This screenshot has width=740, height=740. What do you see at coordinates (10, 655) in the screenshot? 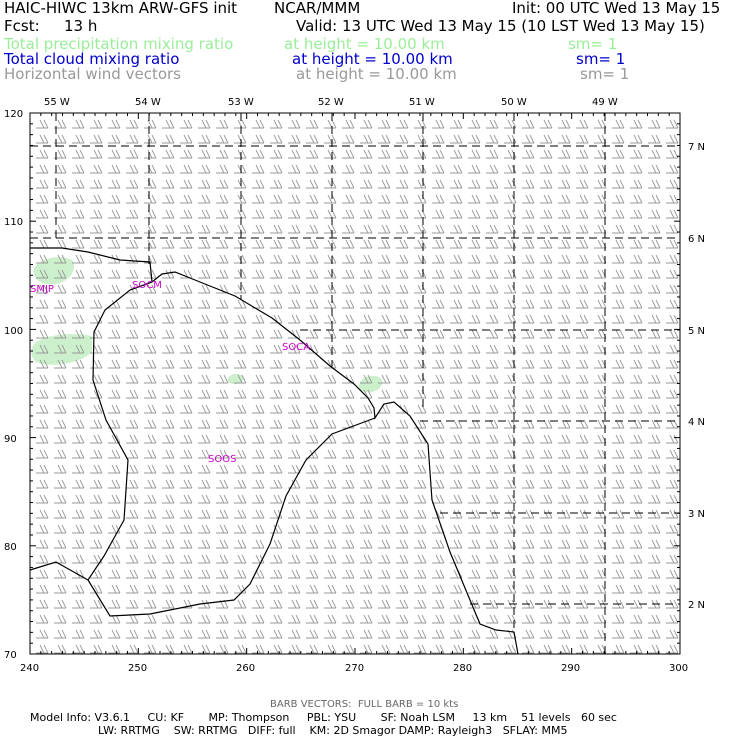
I see `y-axis-label: 70` at bounding box center [10, 655].